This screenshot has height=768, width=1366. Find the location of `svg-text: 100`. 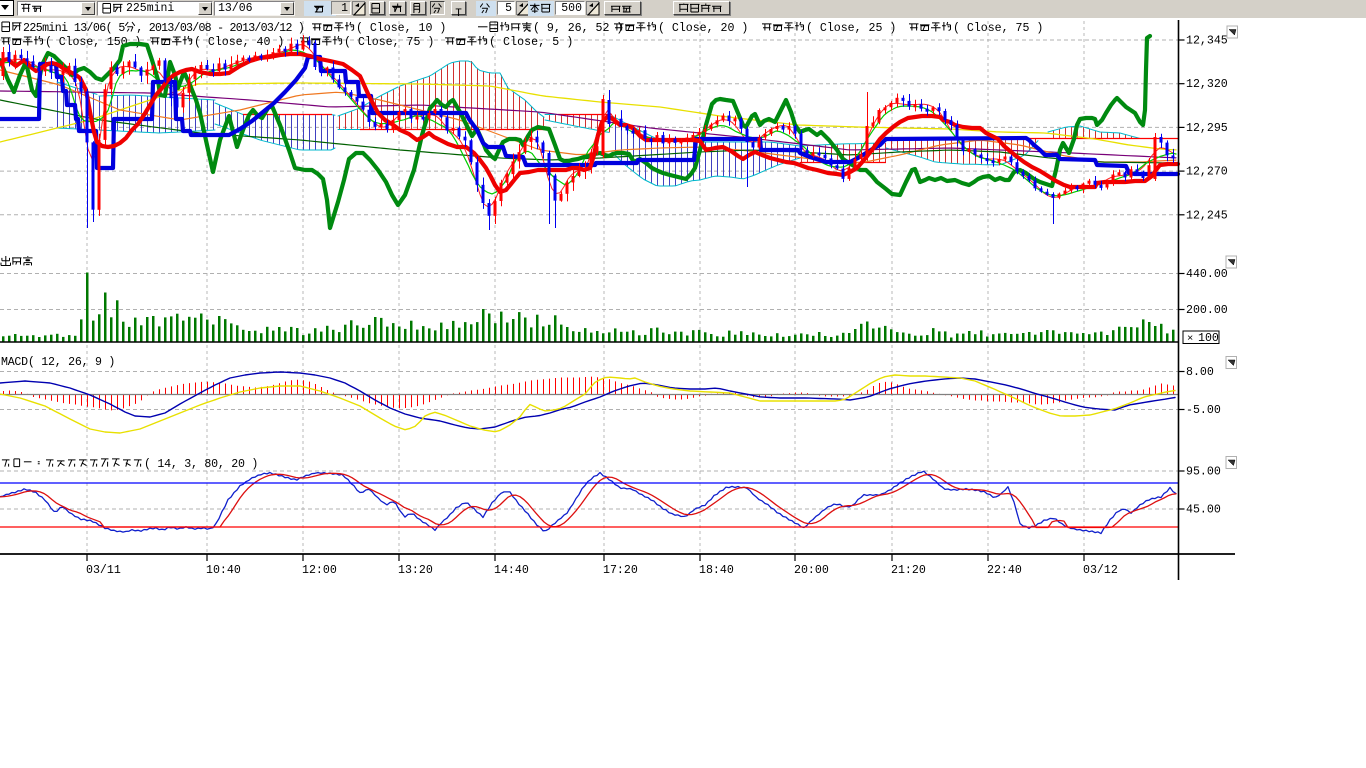

svg-text: 100 is located at coordinates (1208, 338).